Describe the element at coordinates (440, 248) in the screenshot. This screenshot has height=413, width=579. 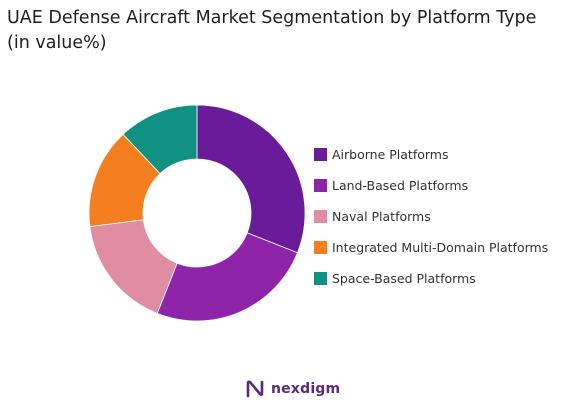
I see `legend-label-integrated-multi-domain-platforms: Integrated Multi-Domain Platforms` at that location.